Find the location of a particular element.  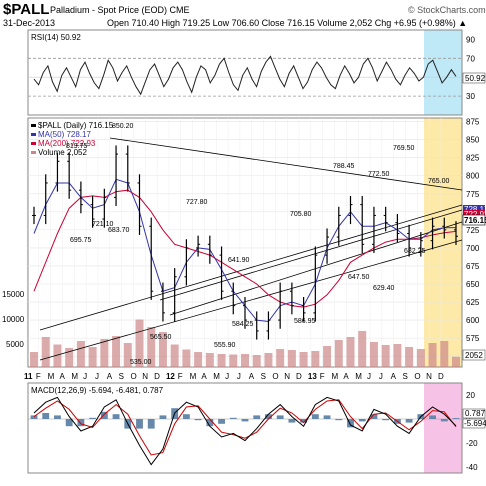

volume-tick: 15000 is located at coordinates (13, 294).